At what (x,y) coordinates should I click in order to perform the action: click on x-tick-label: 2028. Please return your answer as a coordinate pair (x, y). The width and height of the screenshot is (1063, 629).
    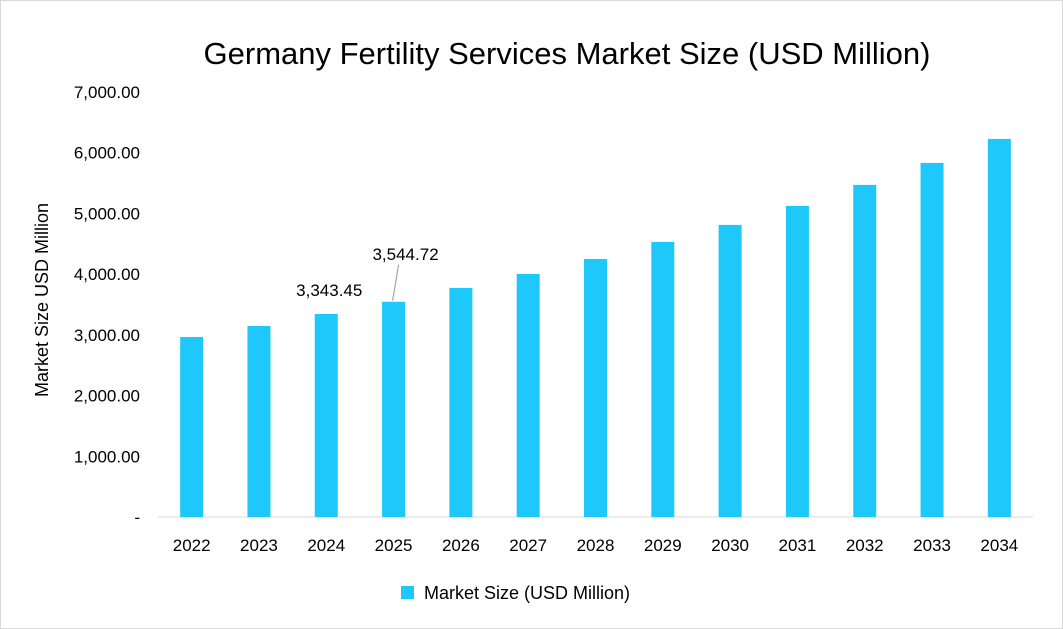
    Looking at the image, I should click on (596, 545).